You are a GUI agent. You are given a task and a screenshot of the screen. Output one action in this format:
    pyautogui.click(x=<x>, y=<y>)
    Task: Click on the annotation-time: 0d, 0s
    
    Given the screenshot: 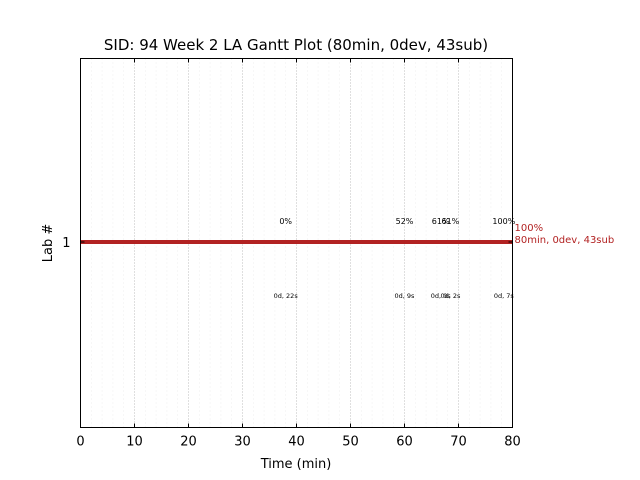 What is the action you would take?
    pyautogui.click(x=441, y=296)
    